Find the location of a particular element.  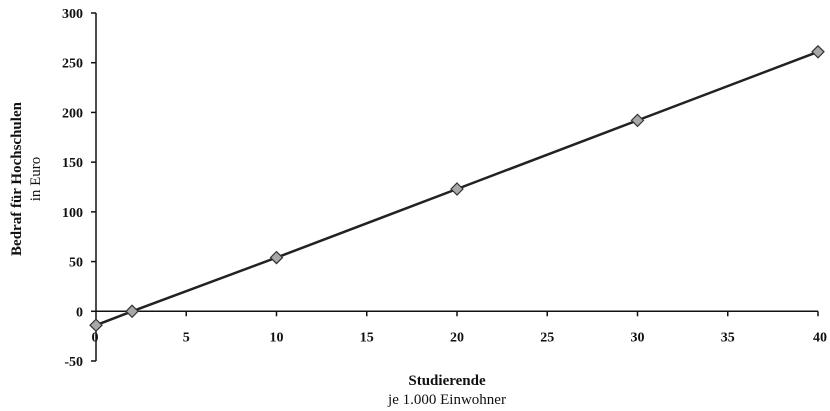

y-tick-label: -50 is located at coordinates (73, 362).